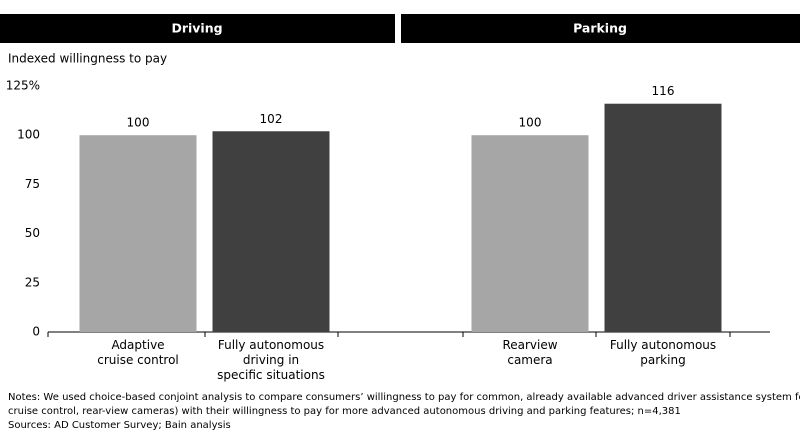  Describe the element at coordinates (87, 59) in the screenshot. I see `y-axis-label: Indexed willingness to pay` at that location.